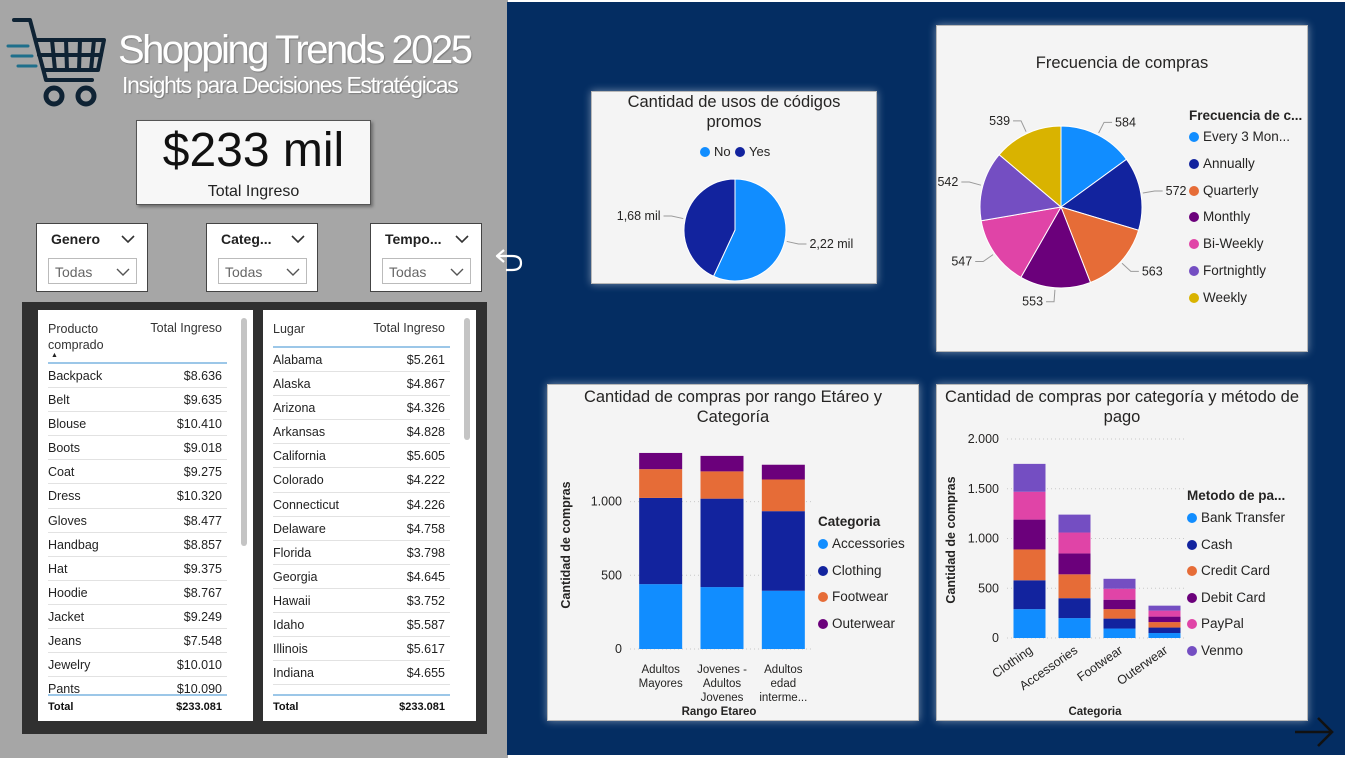 This screenshot has height=758, width=1348. What do you see at coordinates (361, 384) in the screenshot?
I see `table-row: Alaska $4.867` at bounding box center [361, 384].